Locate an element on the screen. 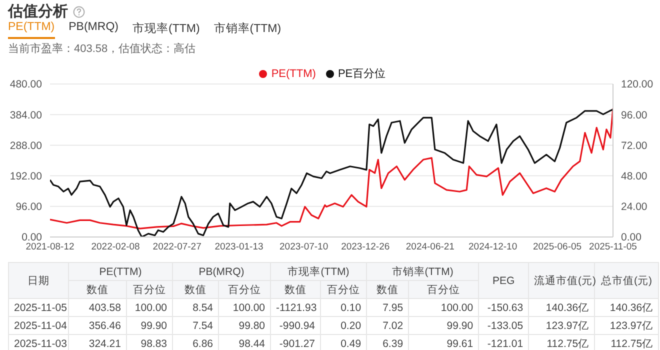 This screenshot has width=660, height=350. text: 6.86 is located at coordinates (195, 342).